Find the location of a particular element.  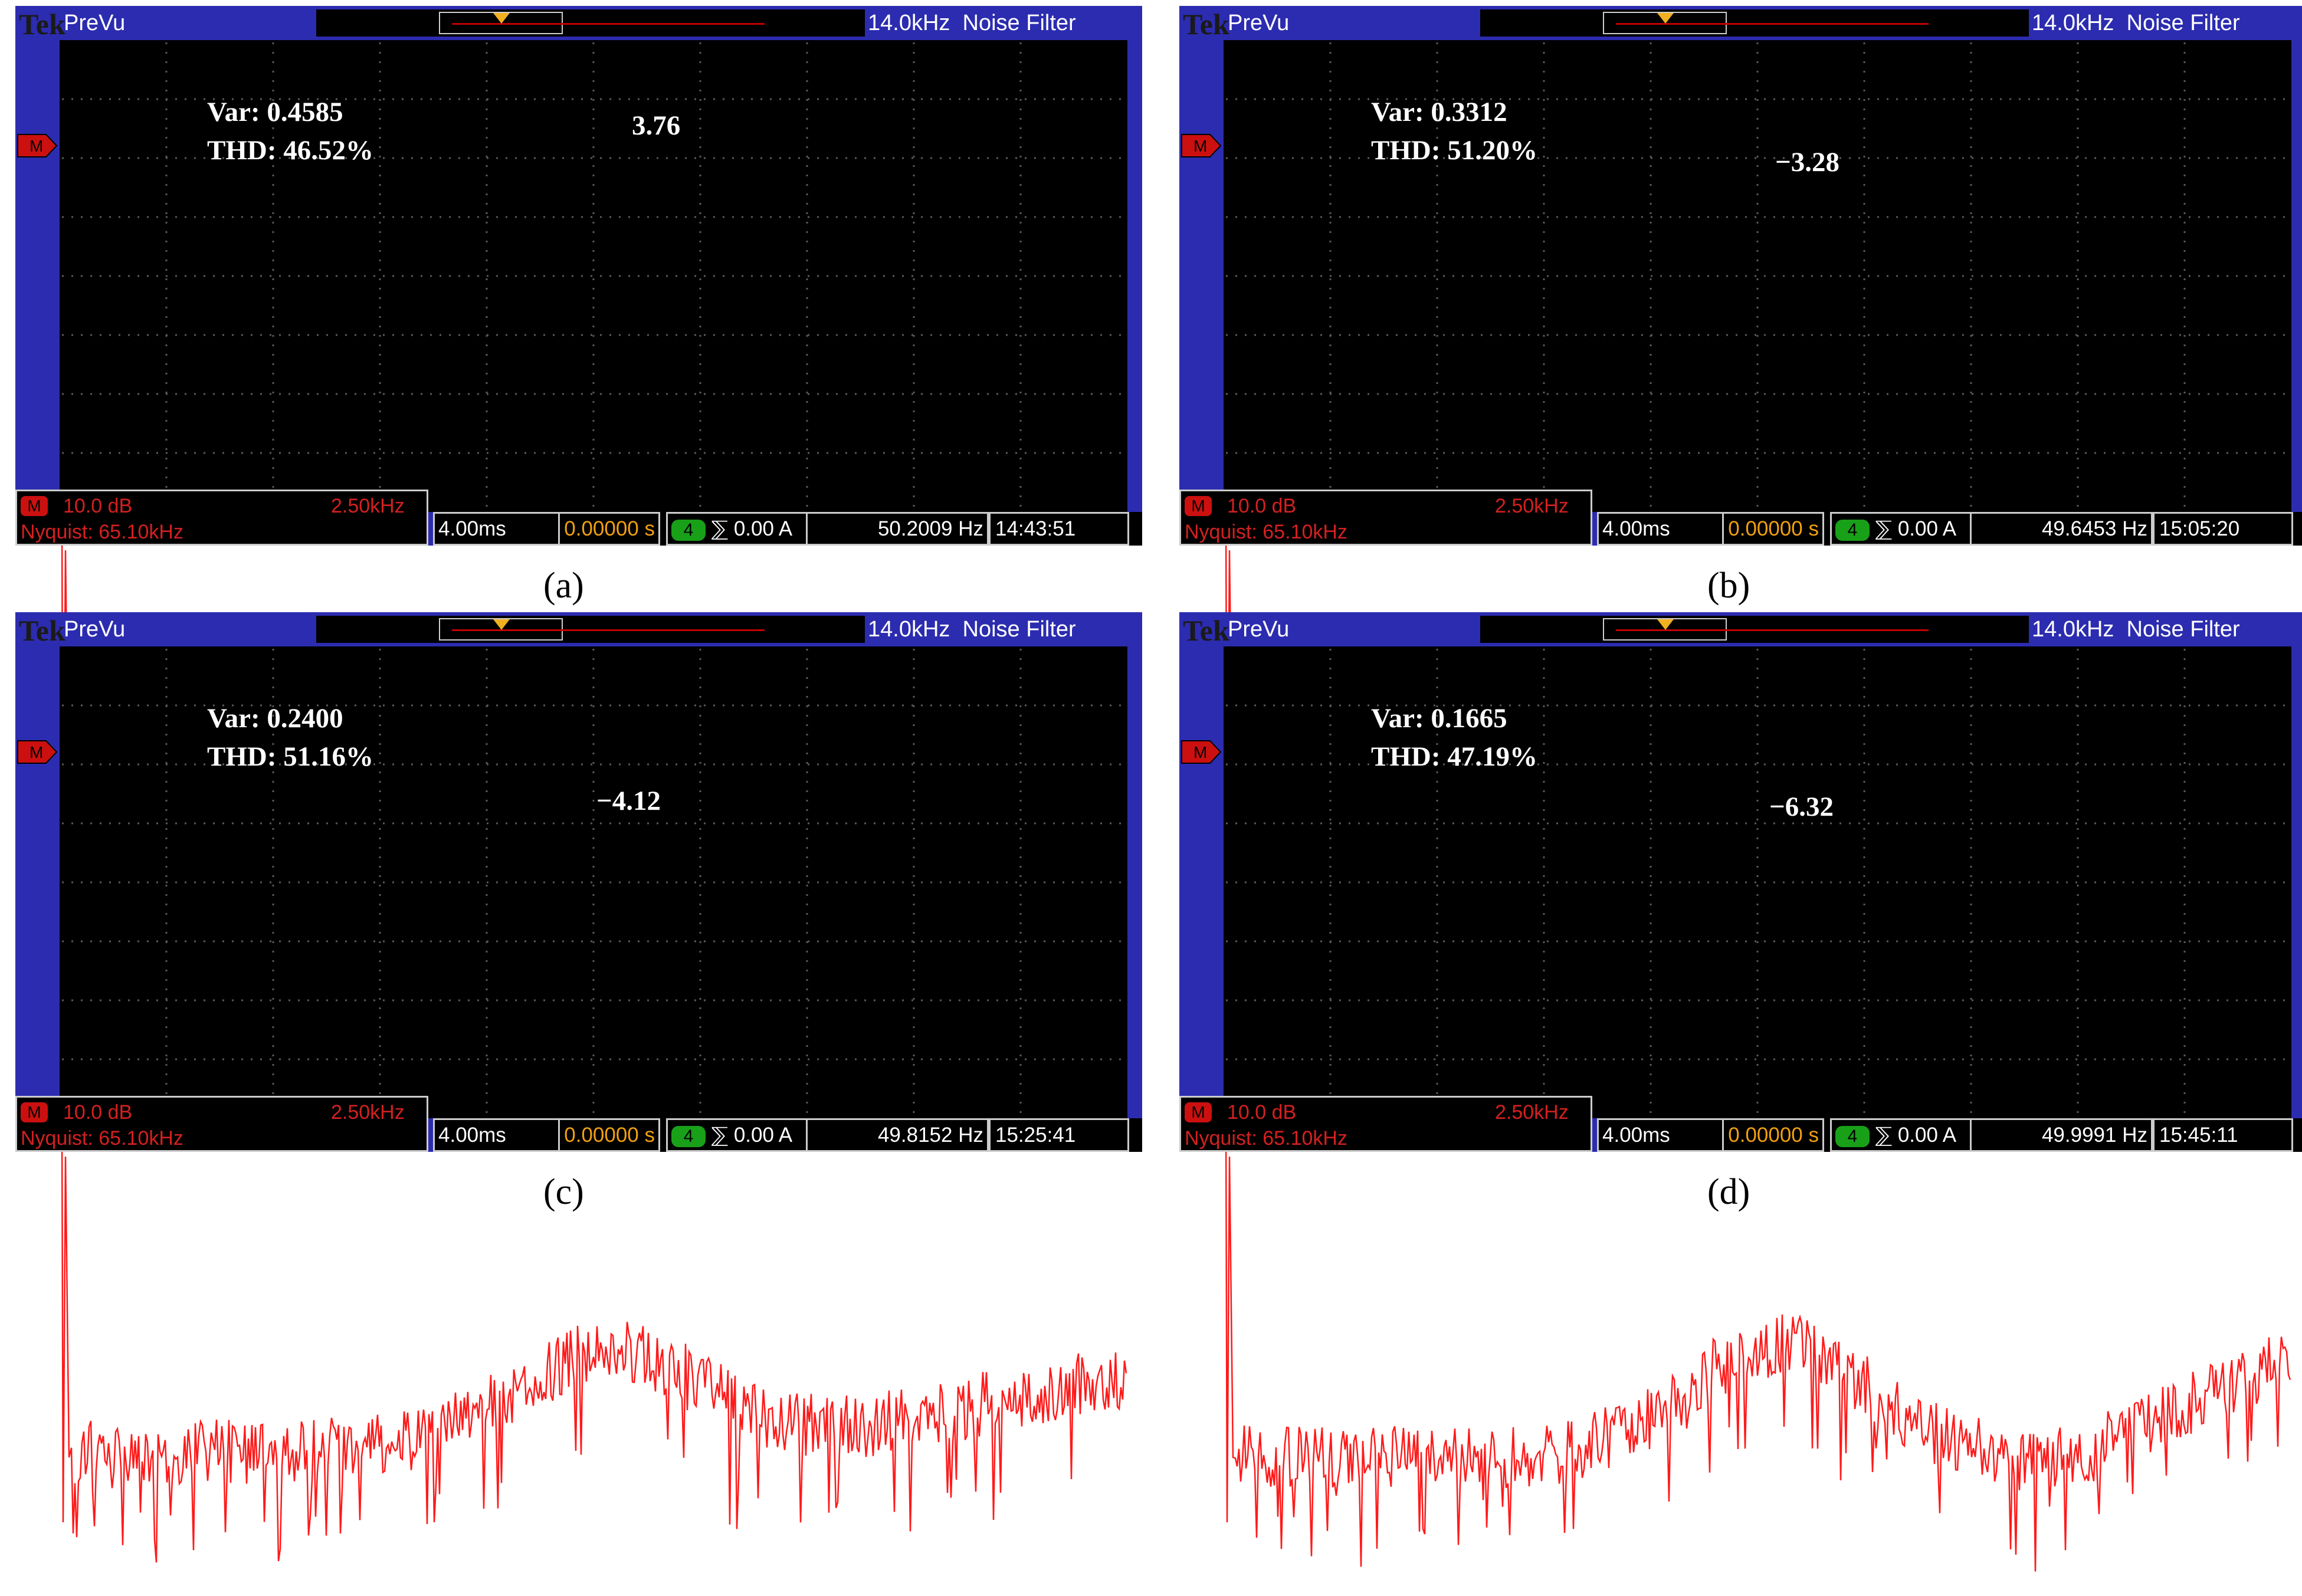

filter-readout: 14.0kHz Noise Filter is located at coordinates (2136, 24).